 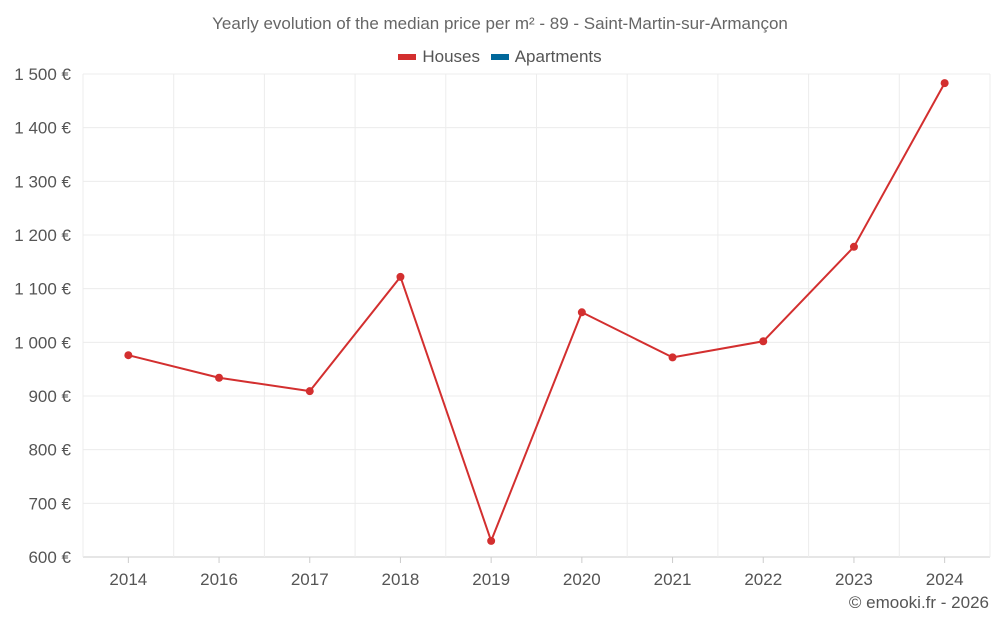 I want to click on data-point-houses-2024, so click(x=944, y=83).